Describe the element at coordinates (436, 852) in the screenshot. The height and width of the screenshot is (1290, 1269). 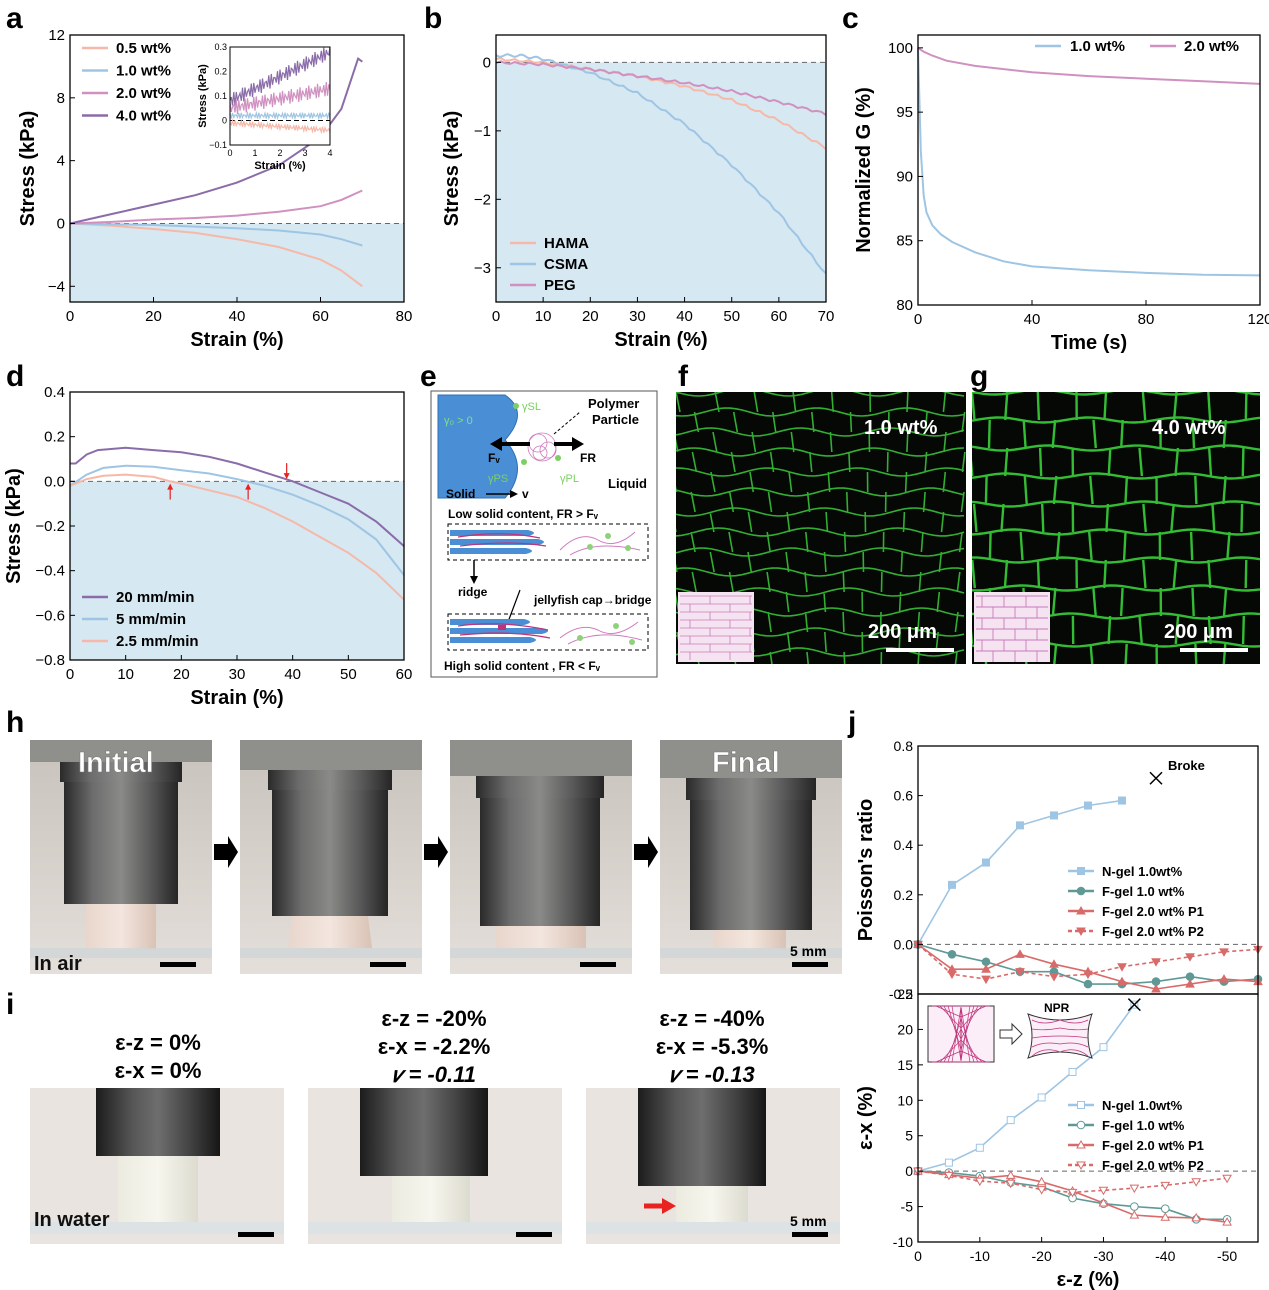
I see `h-arrow-2-icon` at that location.